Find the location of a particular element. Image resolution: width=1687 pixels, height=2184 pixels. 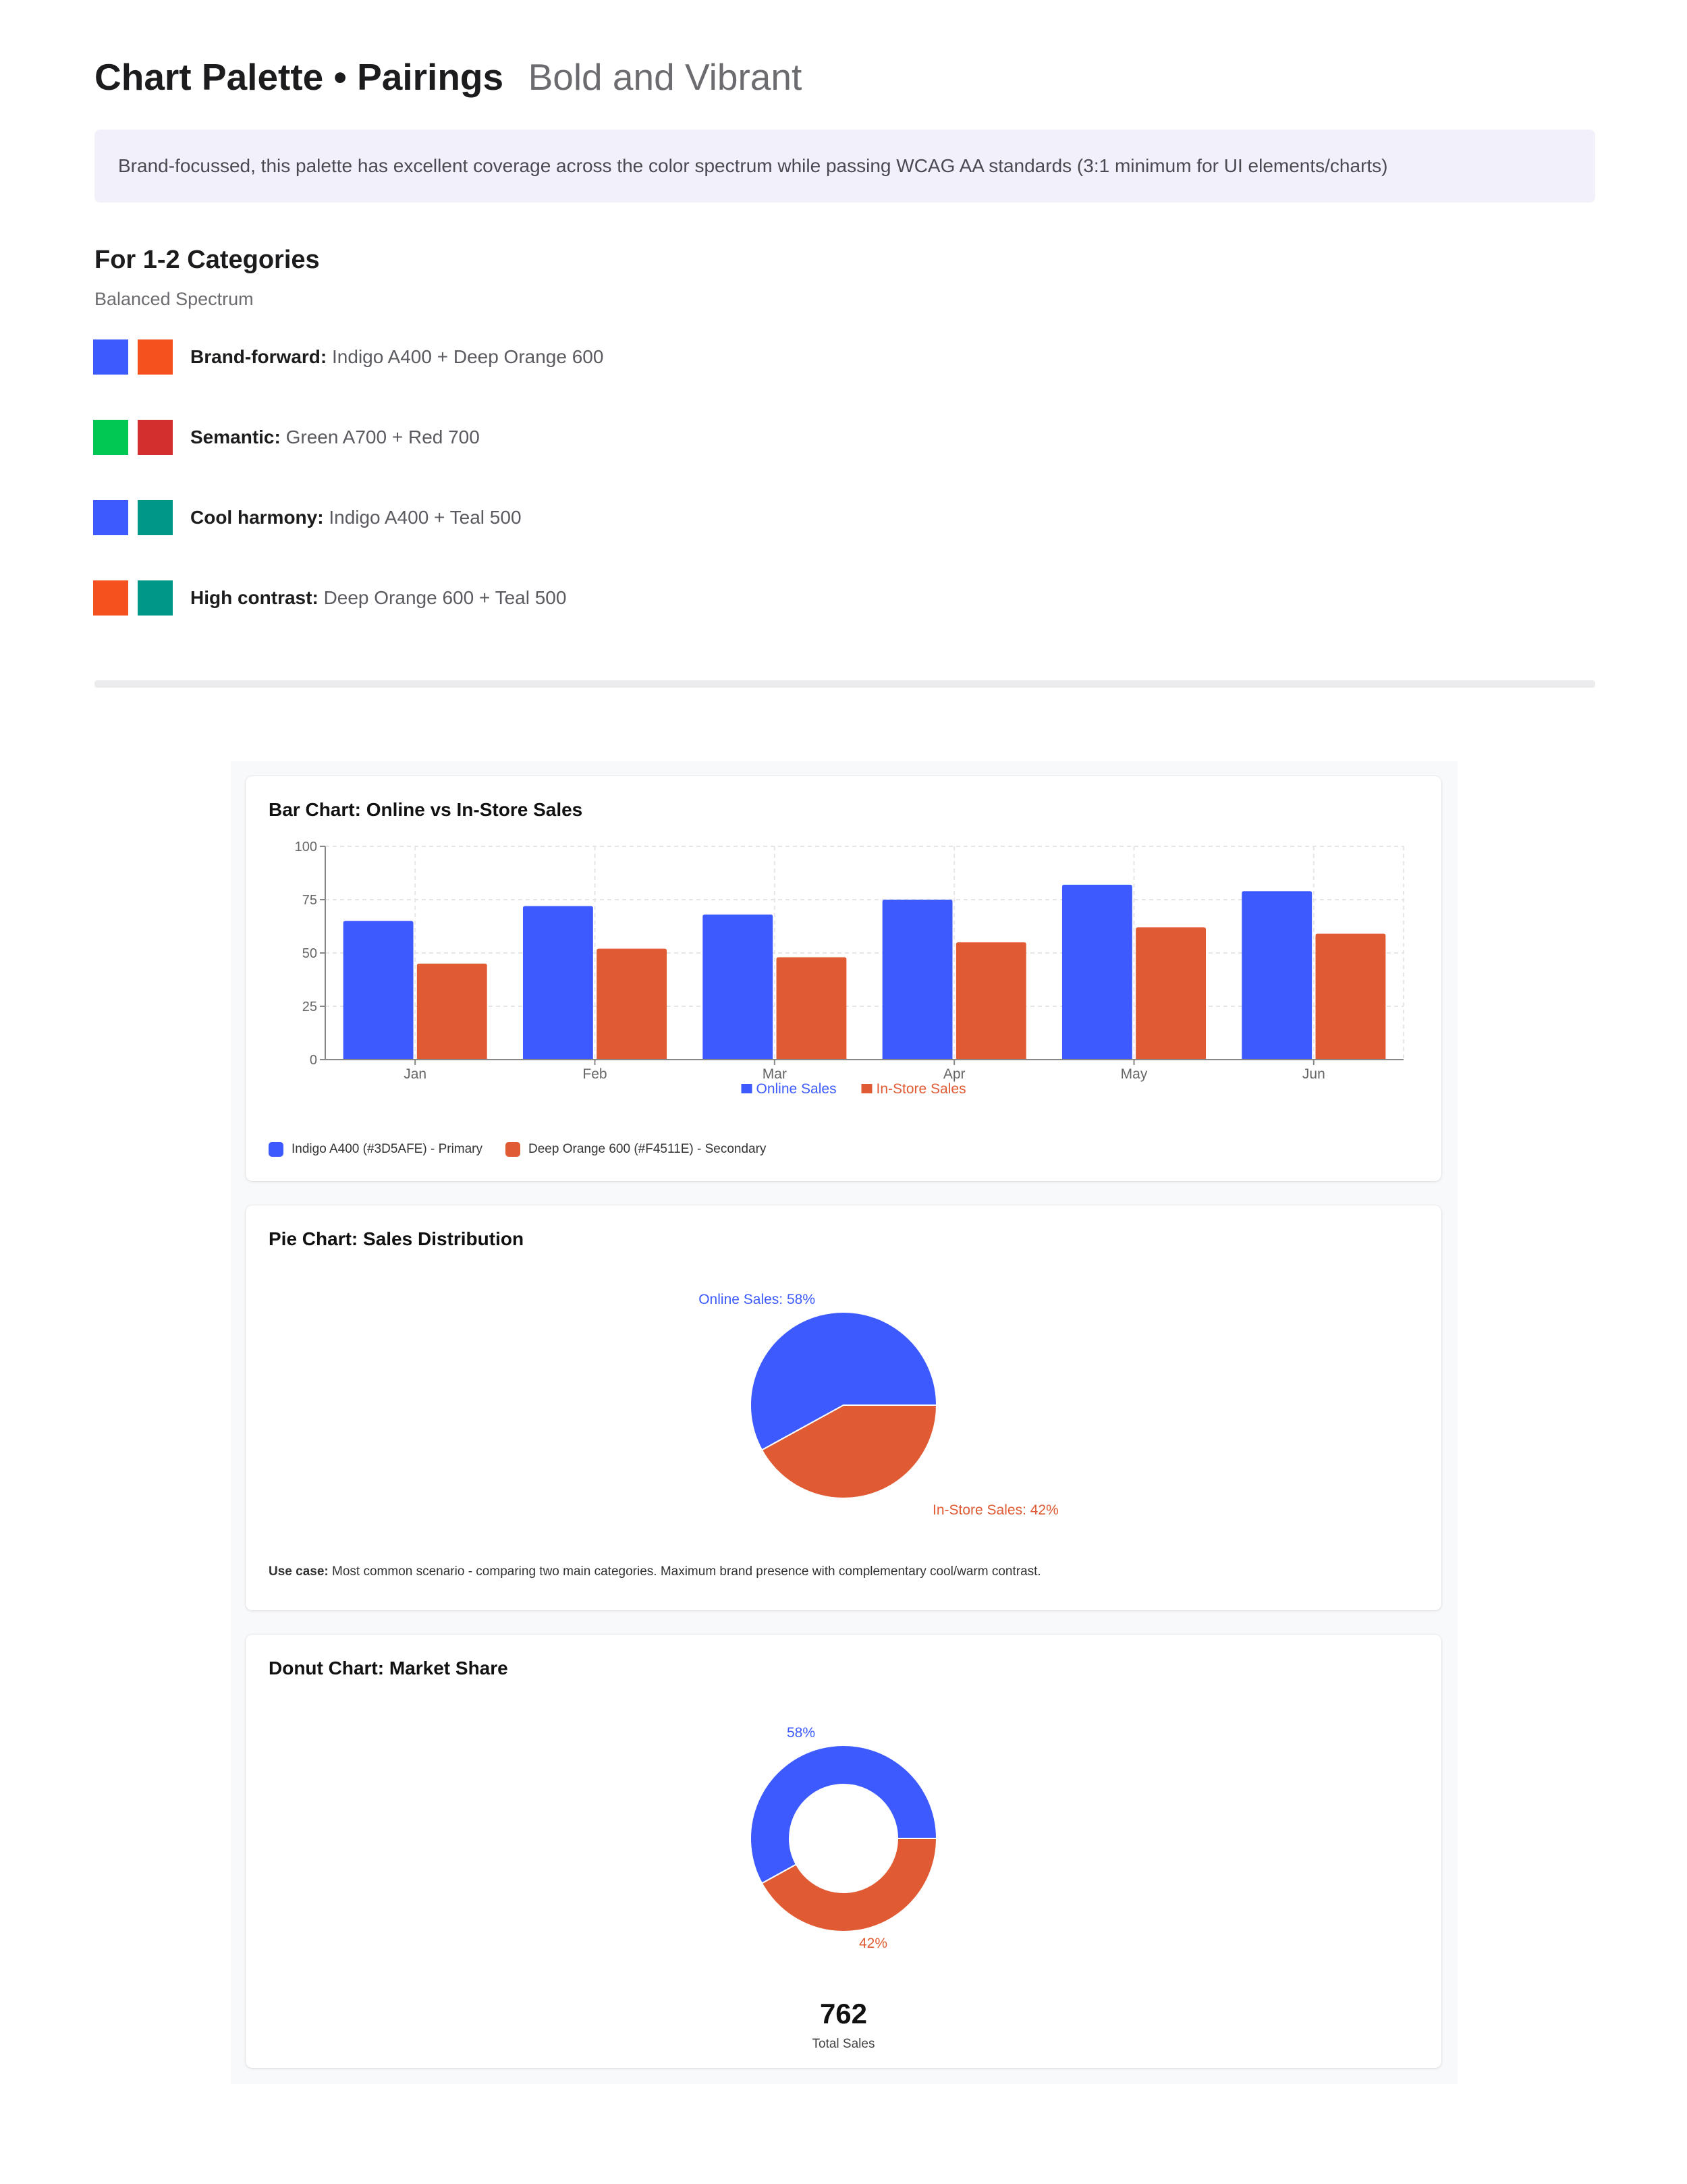

slice-label: 42% is located at coordinates (873, 1943).